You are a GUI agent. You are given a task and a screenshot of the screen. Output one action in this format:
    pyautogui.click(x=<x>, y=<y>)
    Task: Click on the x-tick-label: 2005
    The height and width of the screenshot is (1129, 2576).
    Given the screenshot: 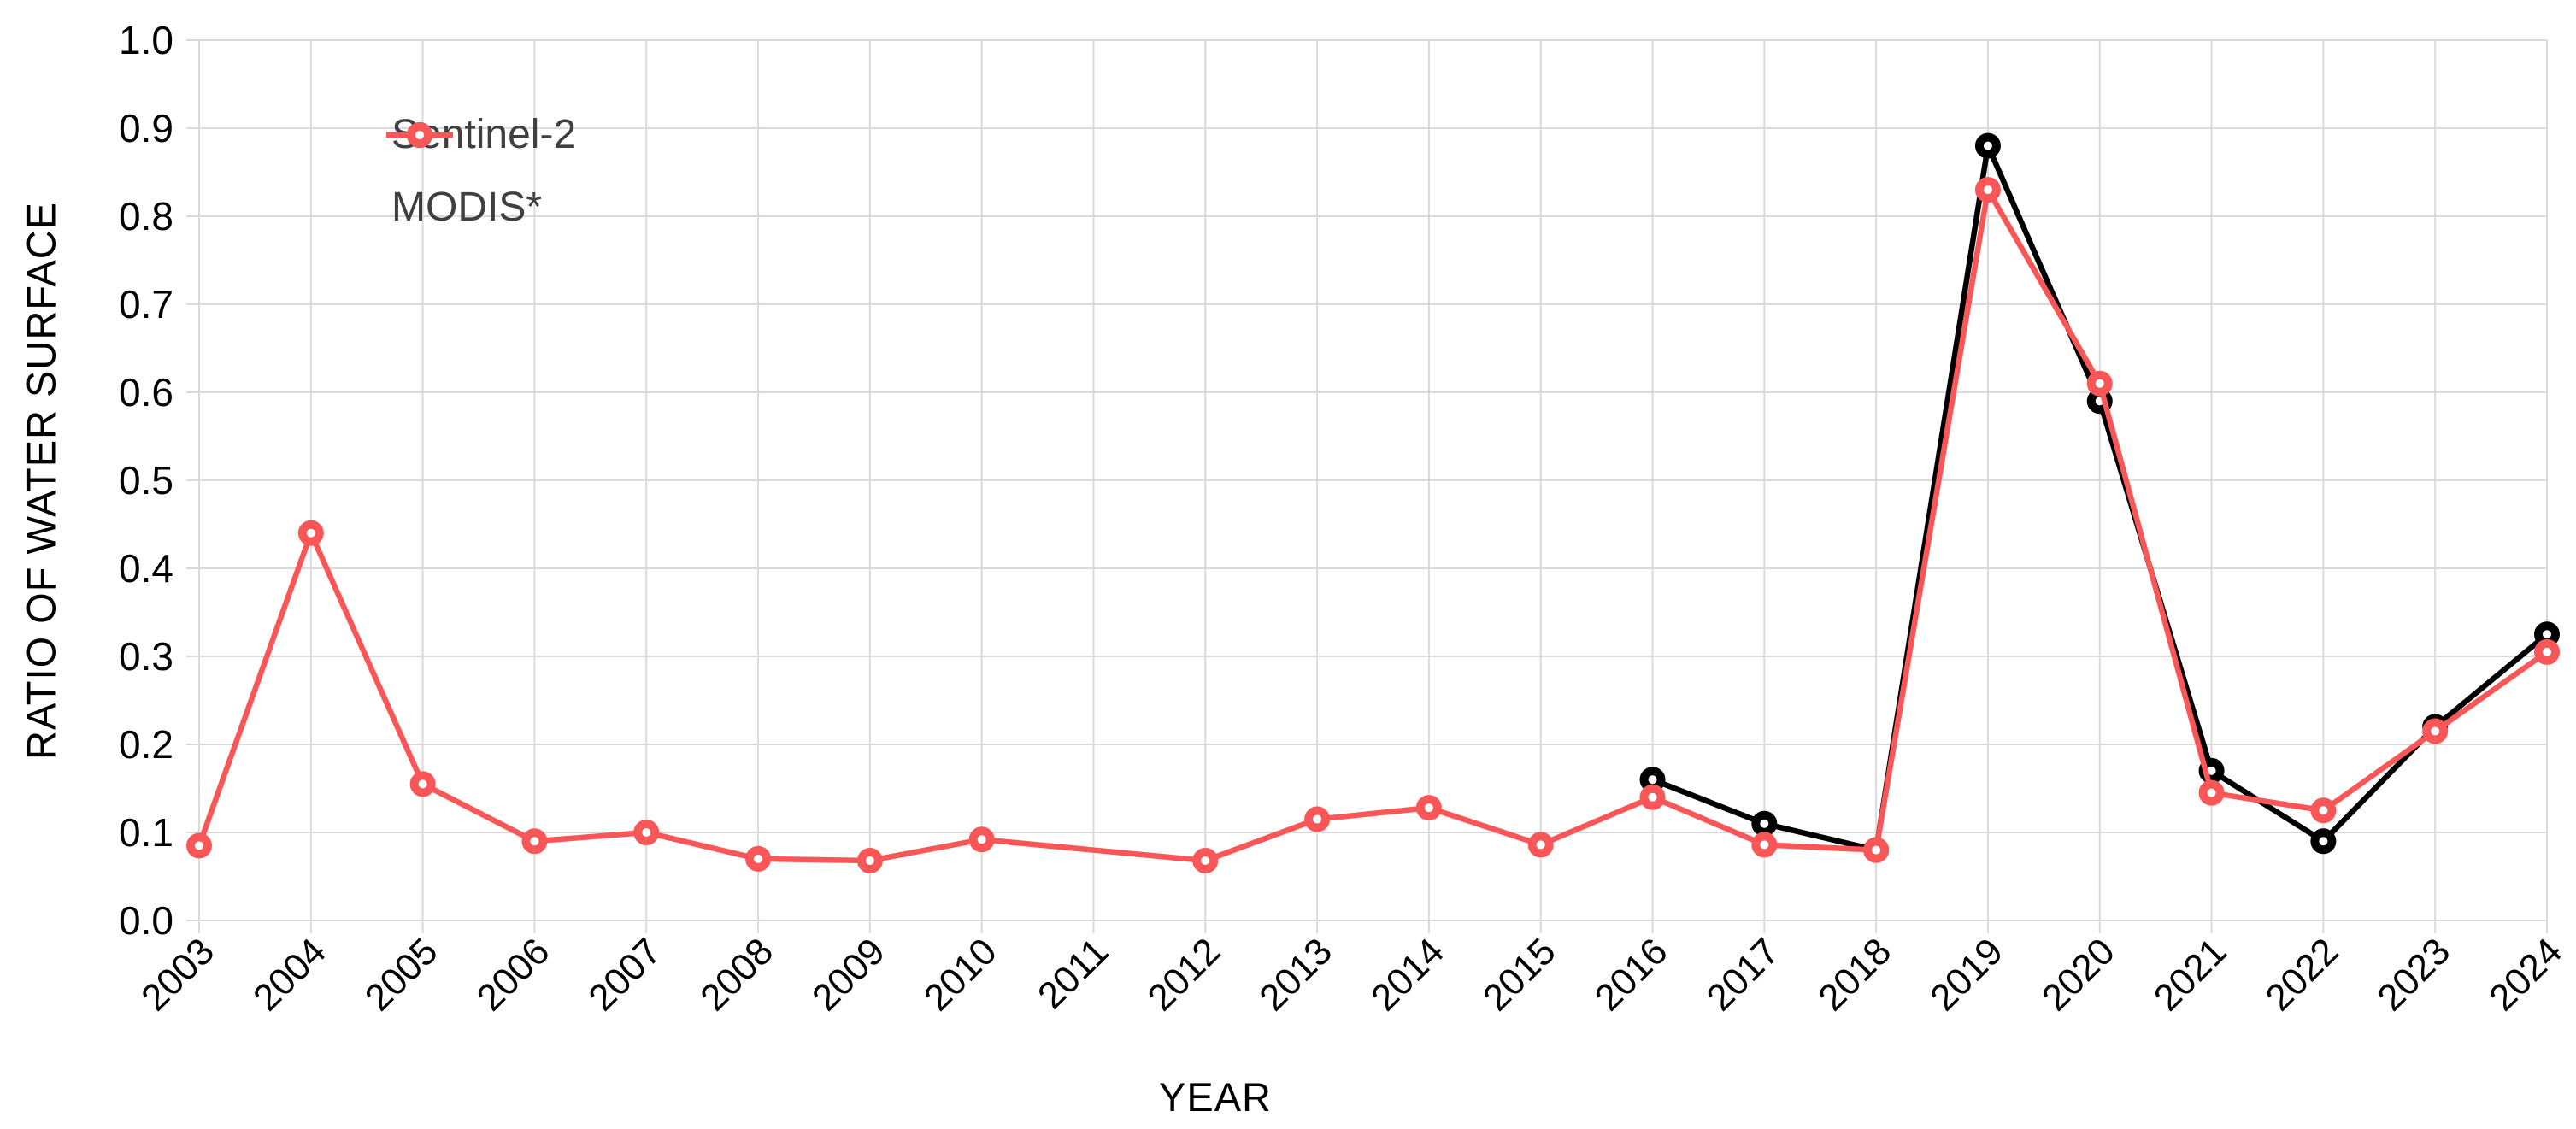 What is the action you would take?
    pyautogui.click(x=401, y=974)
    